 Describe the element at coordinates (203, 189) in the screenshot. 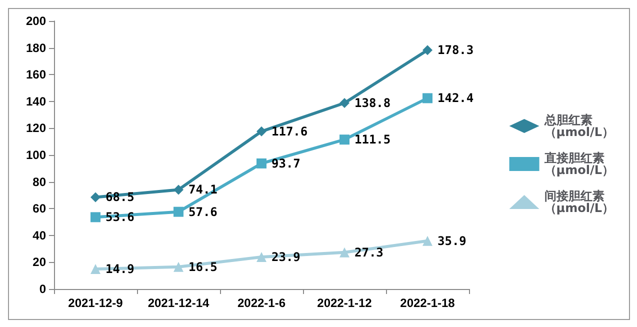

I see `data-label: 74.1` at that location.